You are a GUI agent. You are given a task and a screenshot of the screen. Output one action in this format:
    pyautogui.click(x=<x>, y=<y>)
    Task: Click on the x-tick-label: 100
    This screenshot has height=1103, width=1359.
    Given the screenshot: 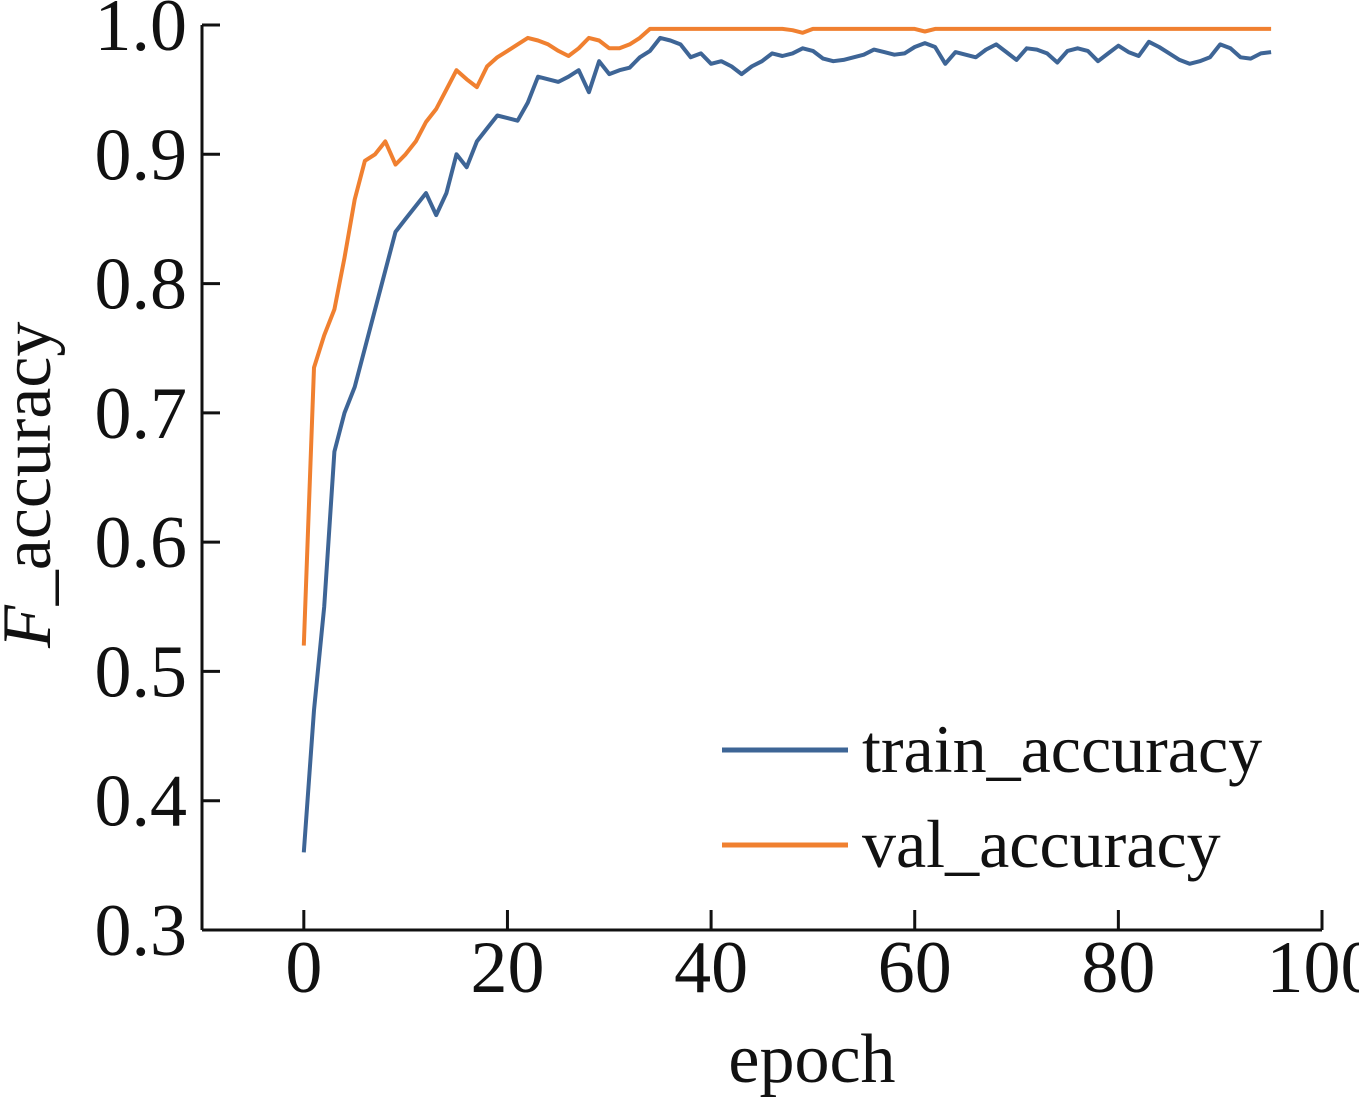 What is the action you would take?
    pyautogui.click(x=1313, y=968)
    